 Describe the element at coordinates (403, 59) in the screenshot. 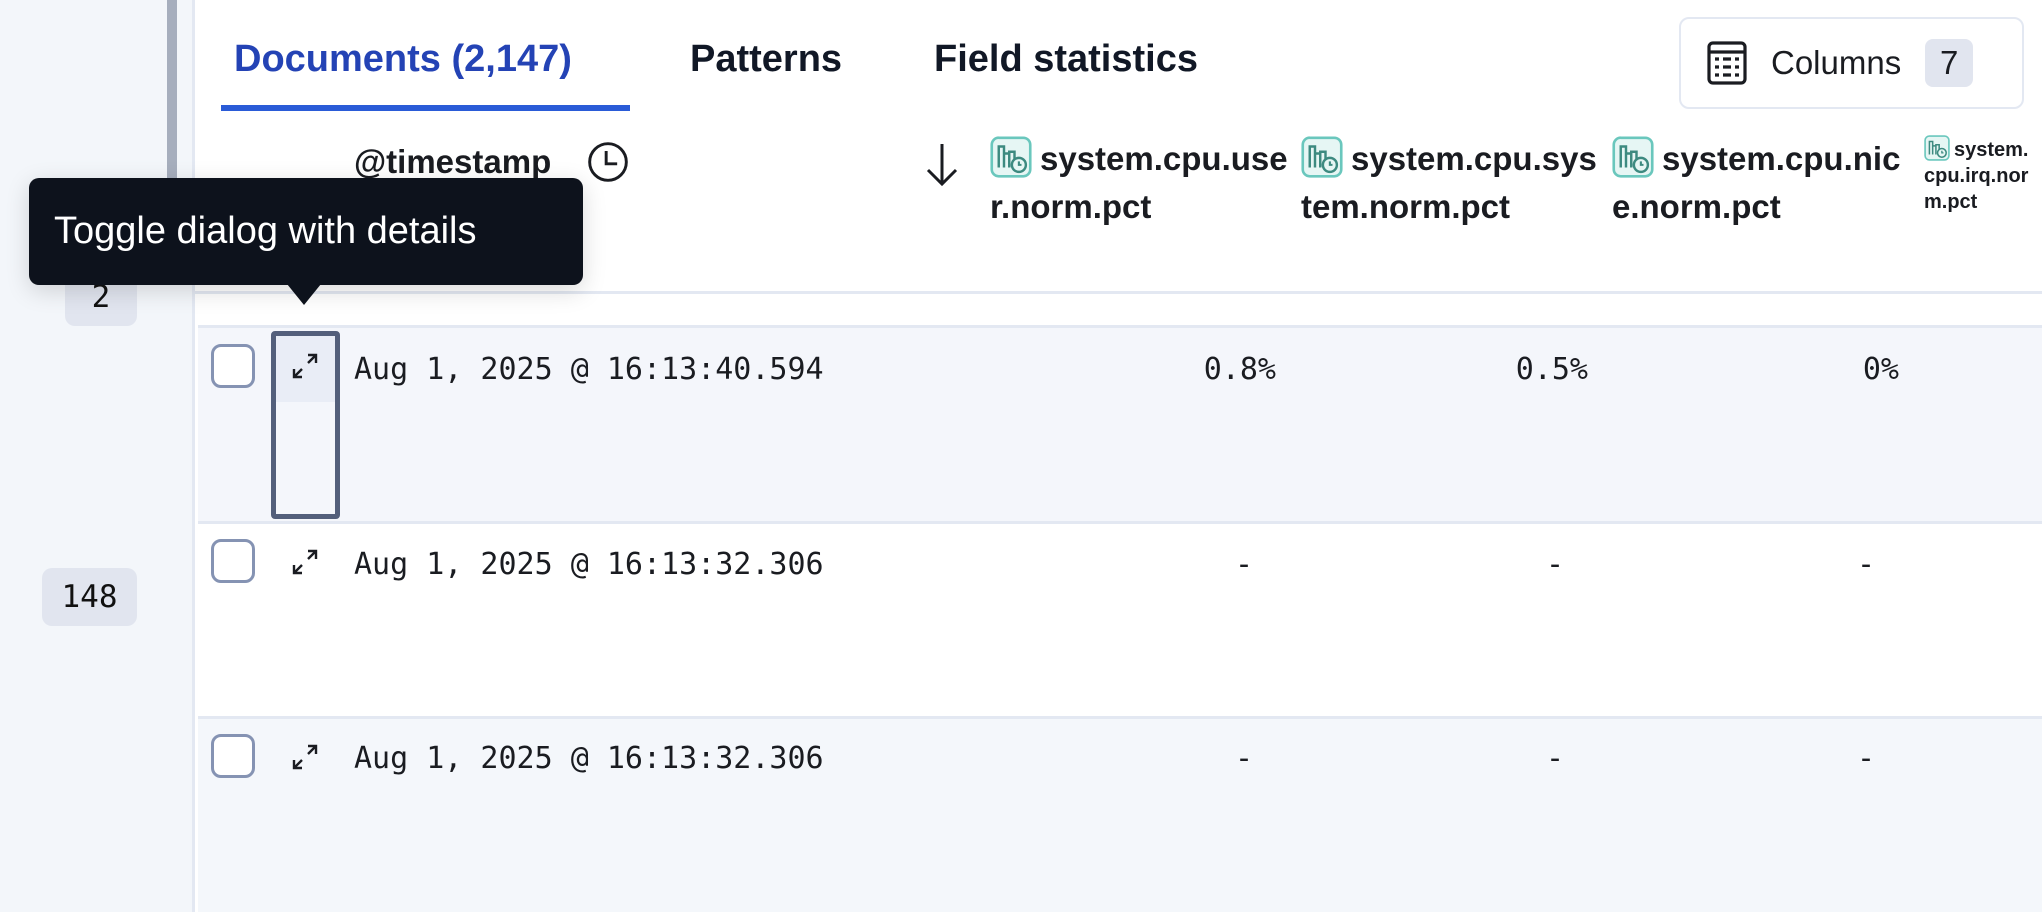

I see `tab-documents: Documents (2,147)` at that location.